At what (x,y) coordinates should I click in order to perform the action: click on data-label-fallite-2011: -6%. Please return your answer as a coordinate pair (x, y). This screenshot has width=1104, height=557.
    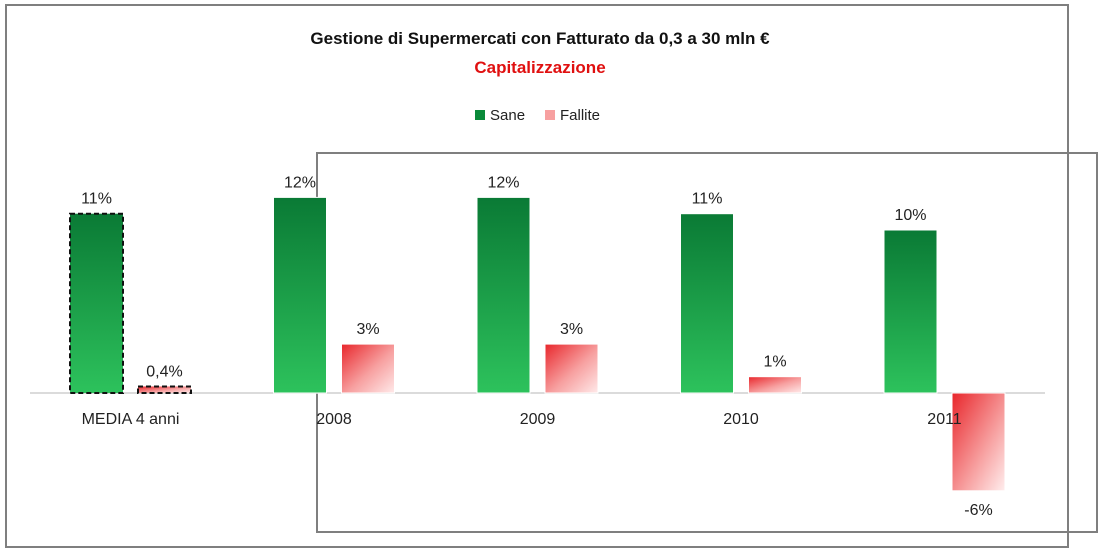
    Looking at the image, I should click on (978, 510).